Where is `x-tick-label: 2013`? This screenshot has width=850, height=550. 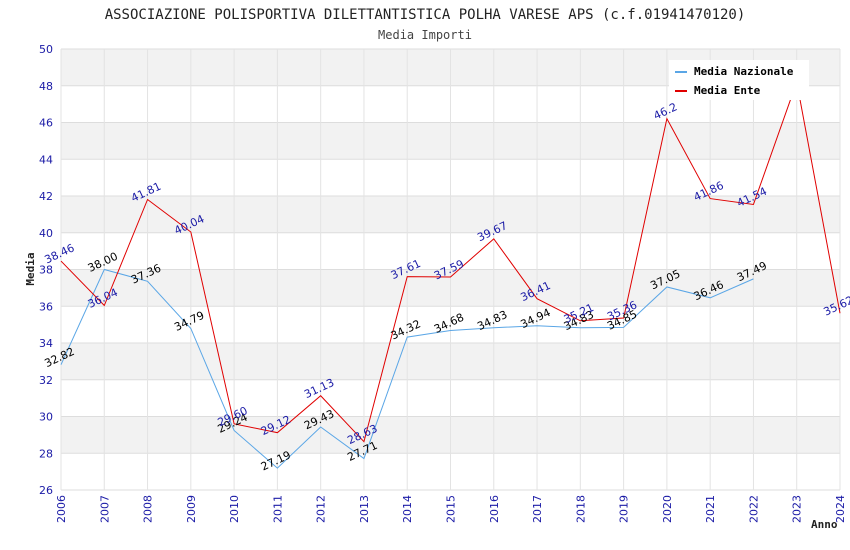 x-tick-label: 2013 is located at coordinates (364, 509).